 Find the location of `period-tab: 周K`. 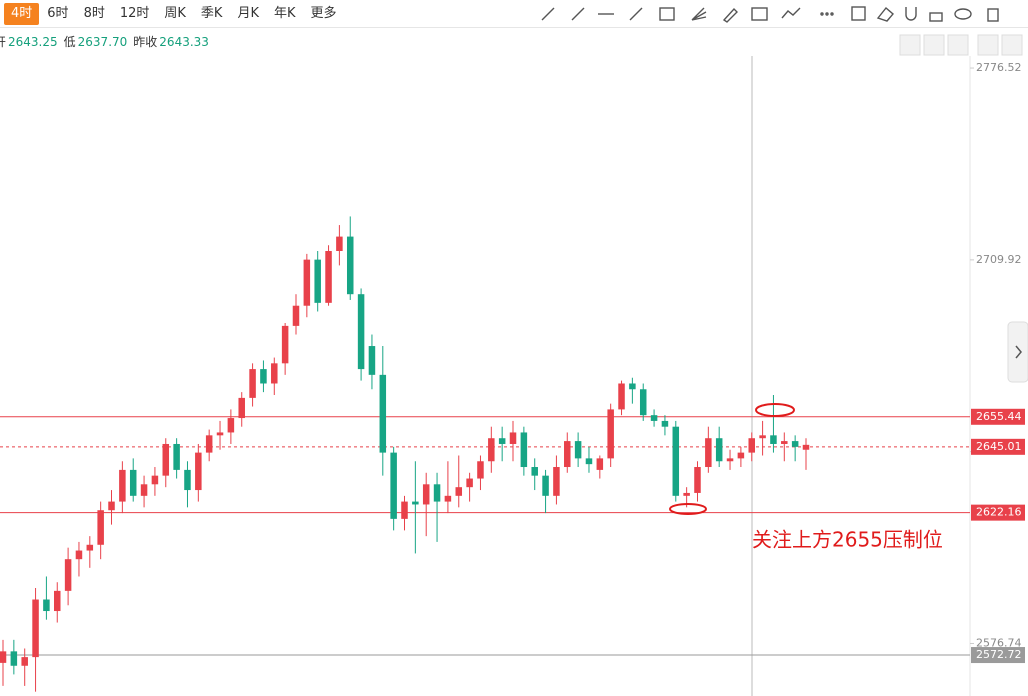

period-tab: 周K is located at coordinates (175, 13).